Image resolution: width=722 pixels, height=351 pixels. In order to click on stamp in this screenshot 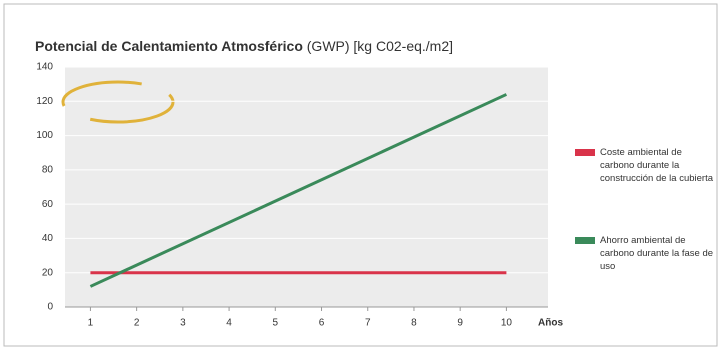, I will do `click(118, 102)`.